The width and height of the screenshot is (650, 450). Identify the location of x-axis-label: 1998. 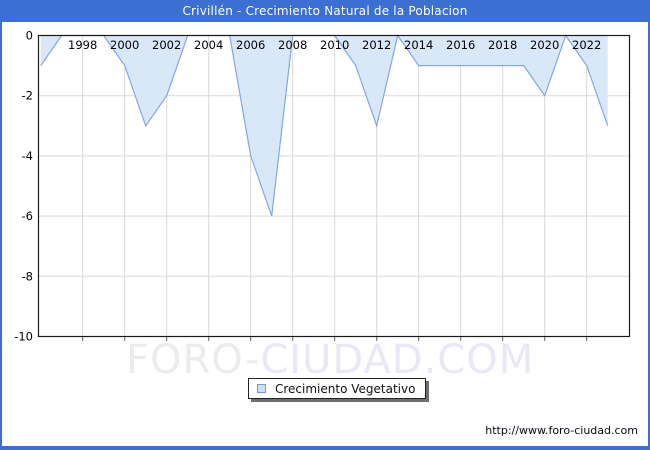
(82, 45).